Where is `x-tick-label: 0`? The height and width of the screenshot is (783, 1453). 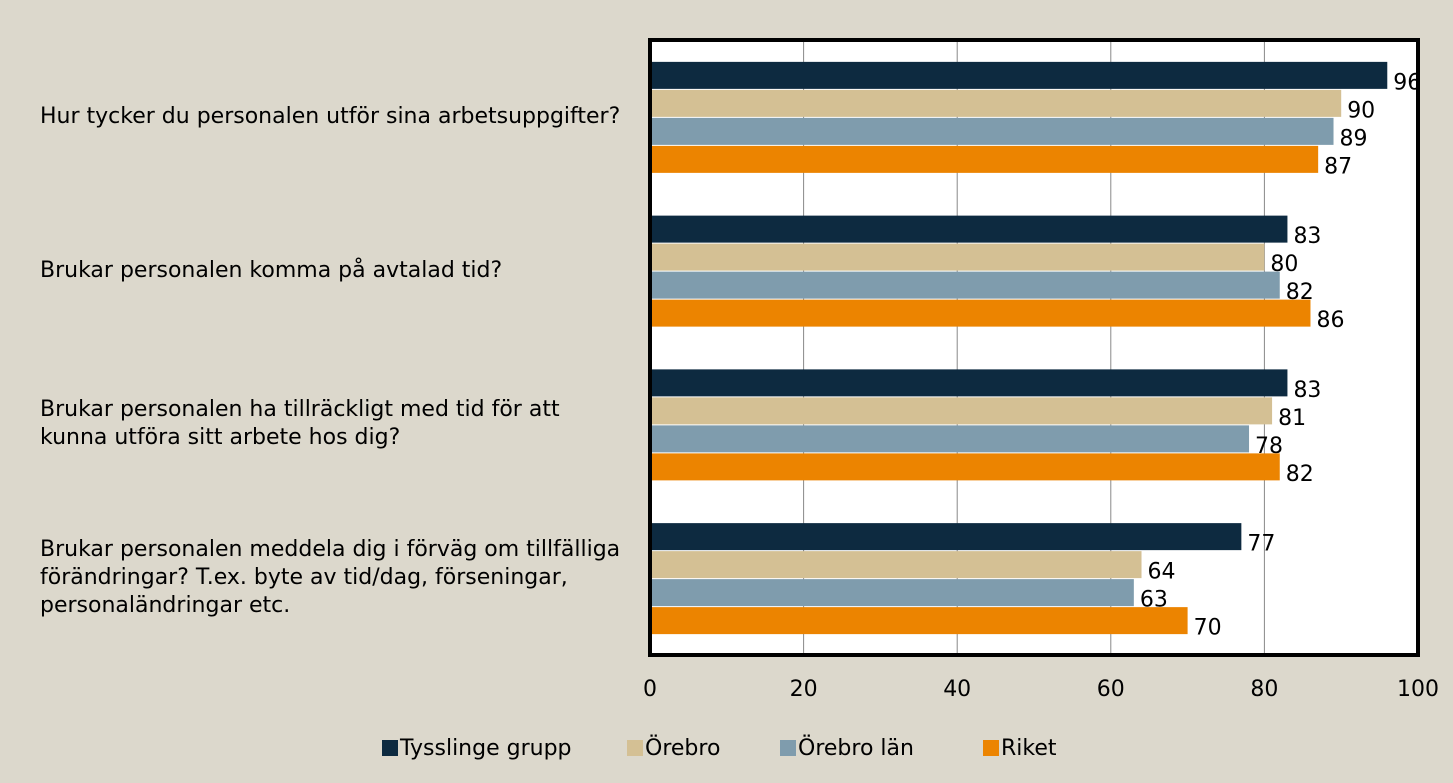
x-tick-label: 0 is located at coordinates (650, 689).